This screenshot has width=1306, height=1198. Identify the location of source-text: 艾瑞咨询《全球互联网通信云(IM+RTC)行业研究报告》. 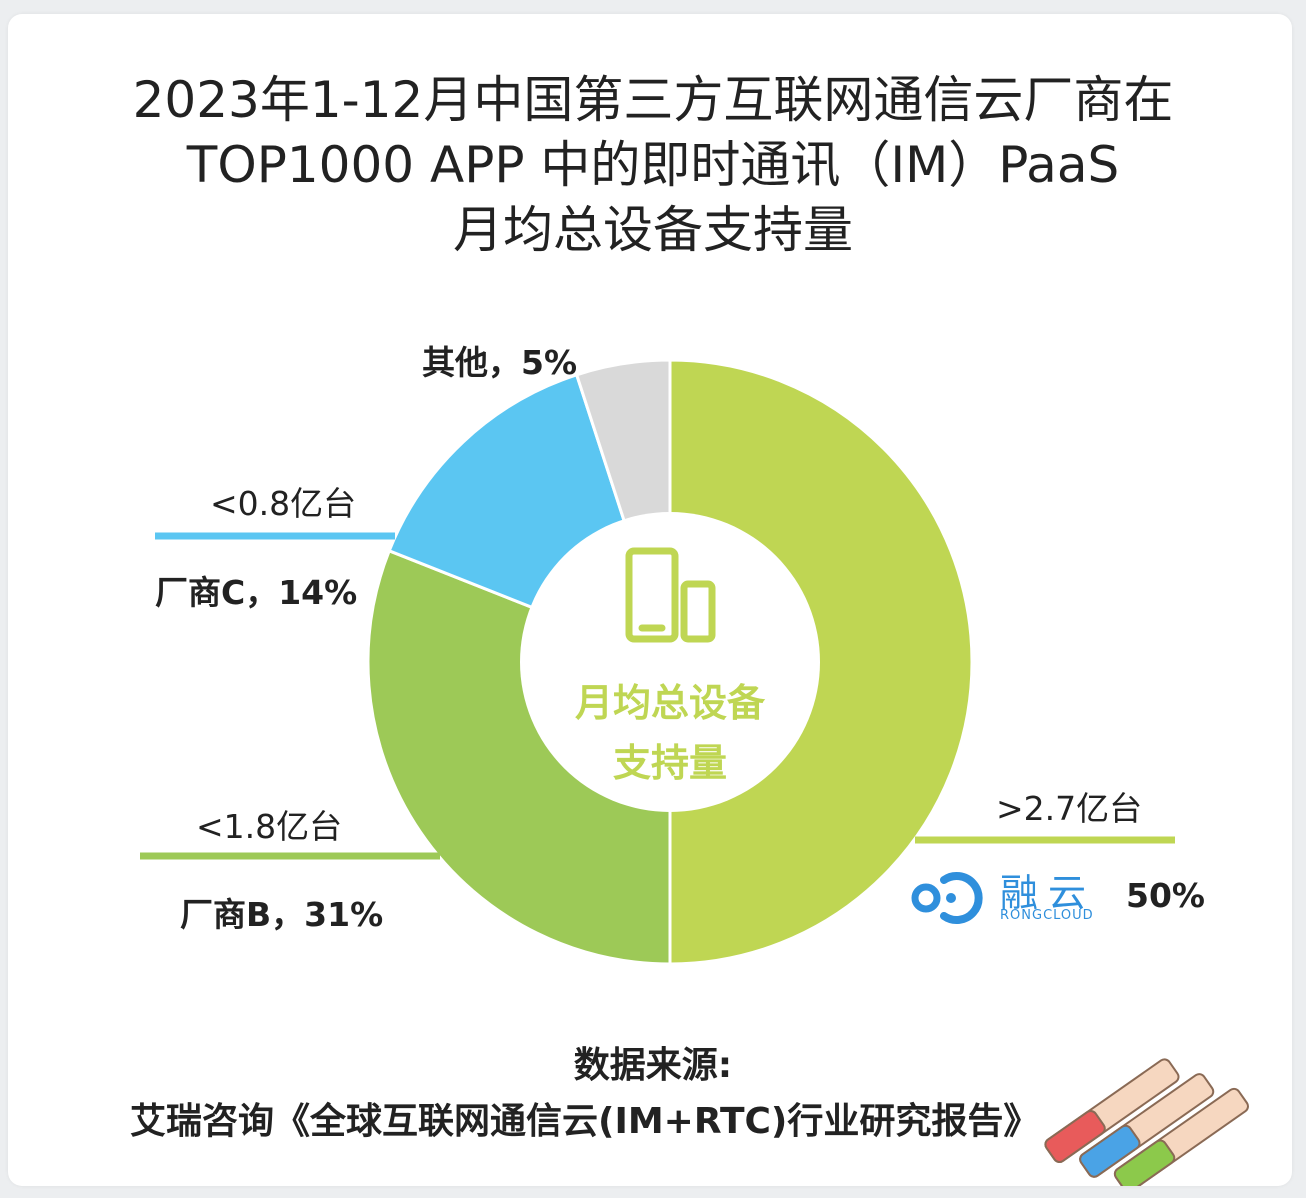
(585, 1121).